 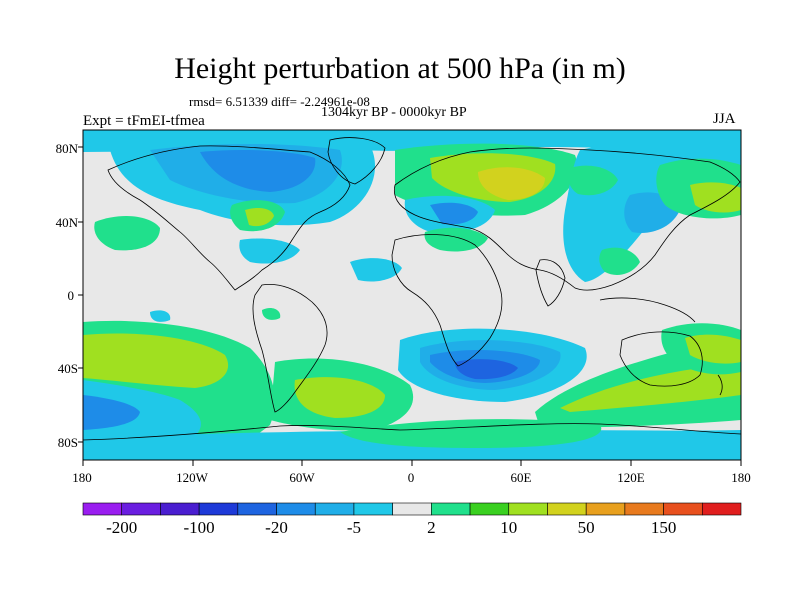 What do you see at coordinates (741, 477) in the screenshot?
I see `lon-label-180e: 180` at bounding box center [741, 477].